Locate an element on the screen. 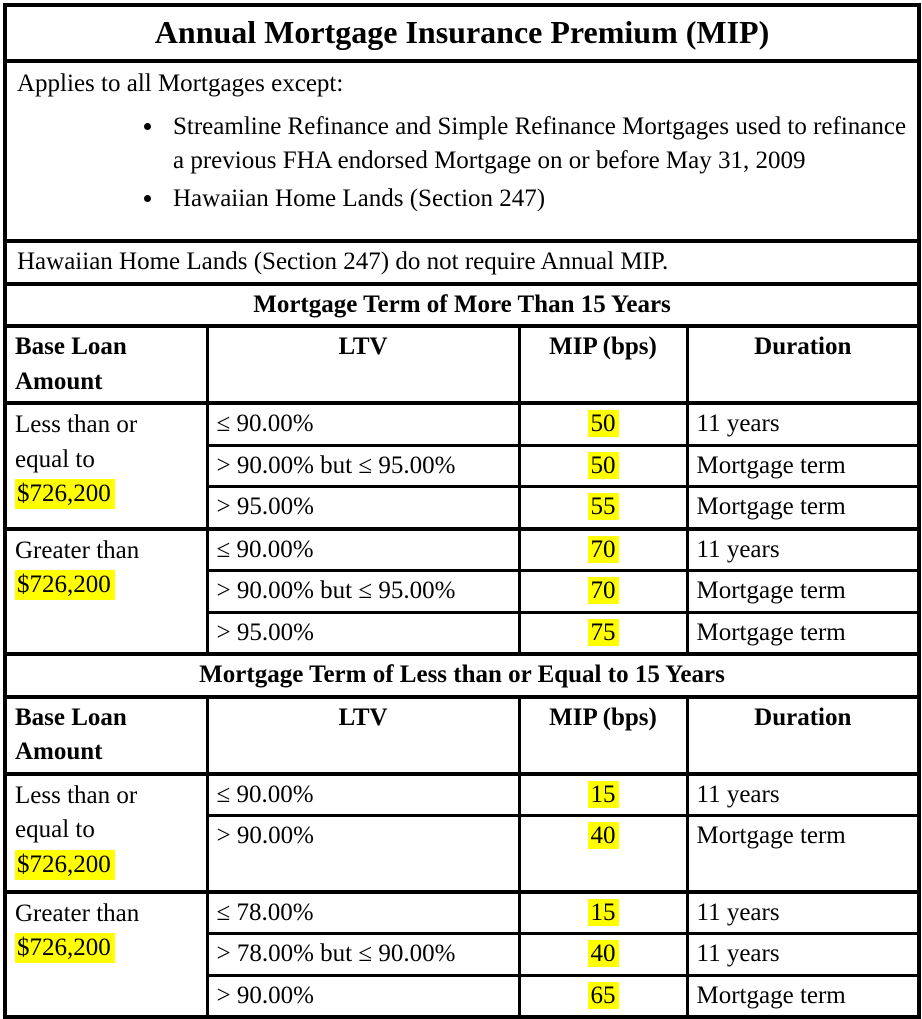 The height and width of the screenshot is (1019, 922). ltv-cell: ≤ 78.00% is located at coordinates (363, 913).